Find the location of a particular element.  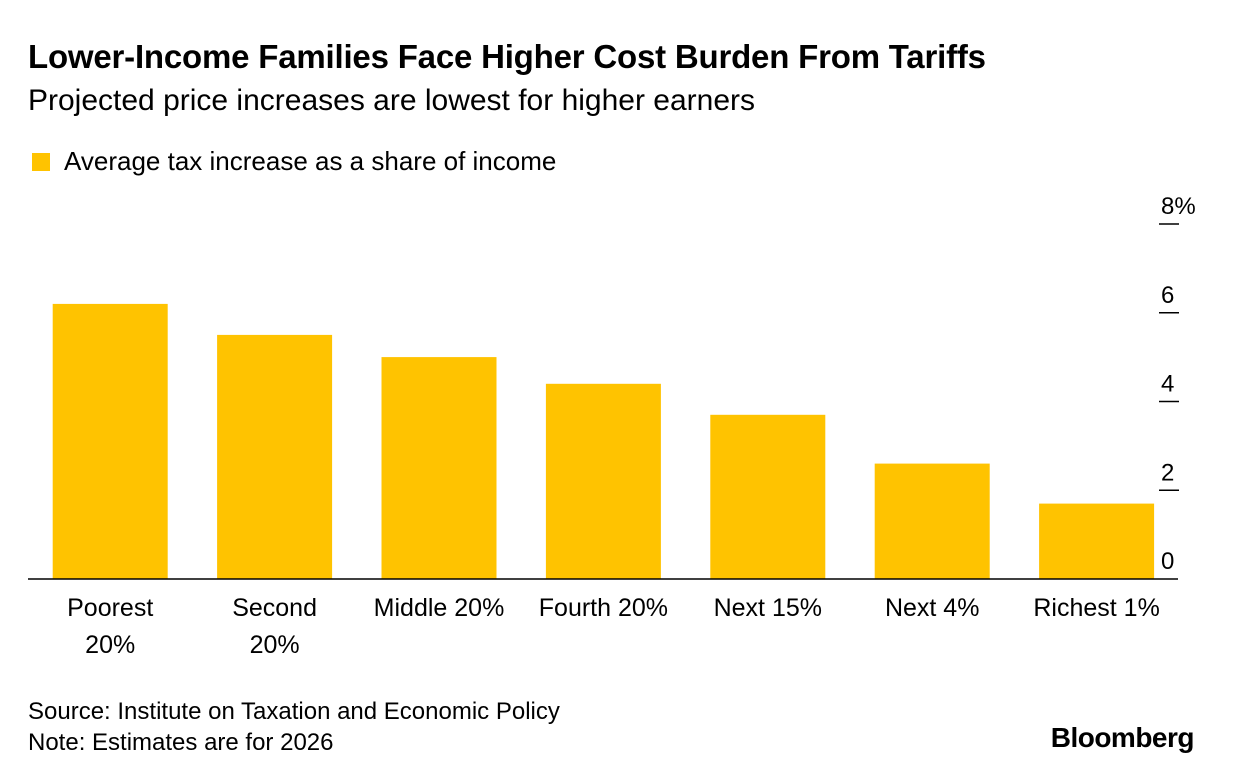

category-label: Next 15% is located at coordinates (768, 608).